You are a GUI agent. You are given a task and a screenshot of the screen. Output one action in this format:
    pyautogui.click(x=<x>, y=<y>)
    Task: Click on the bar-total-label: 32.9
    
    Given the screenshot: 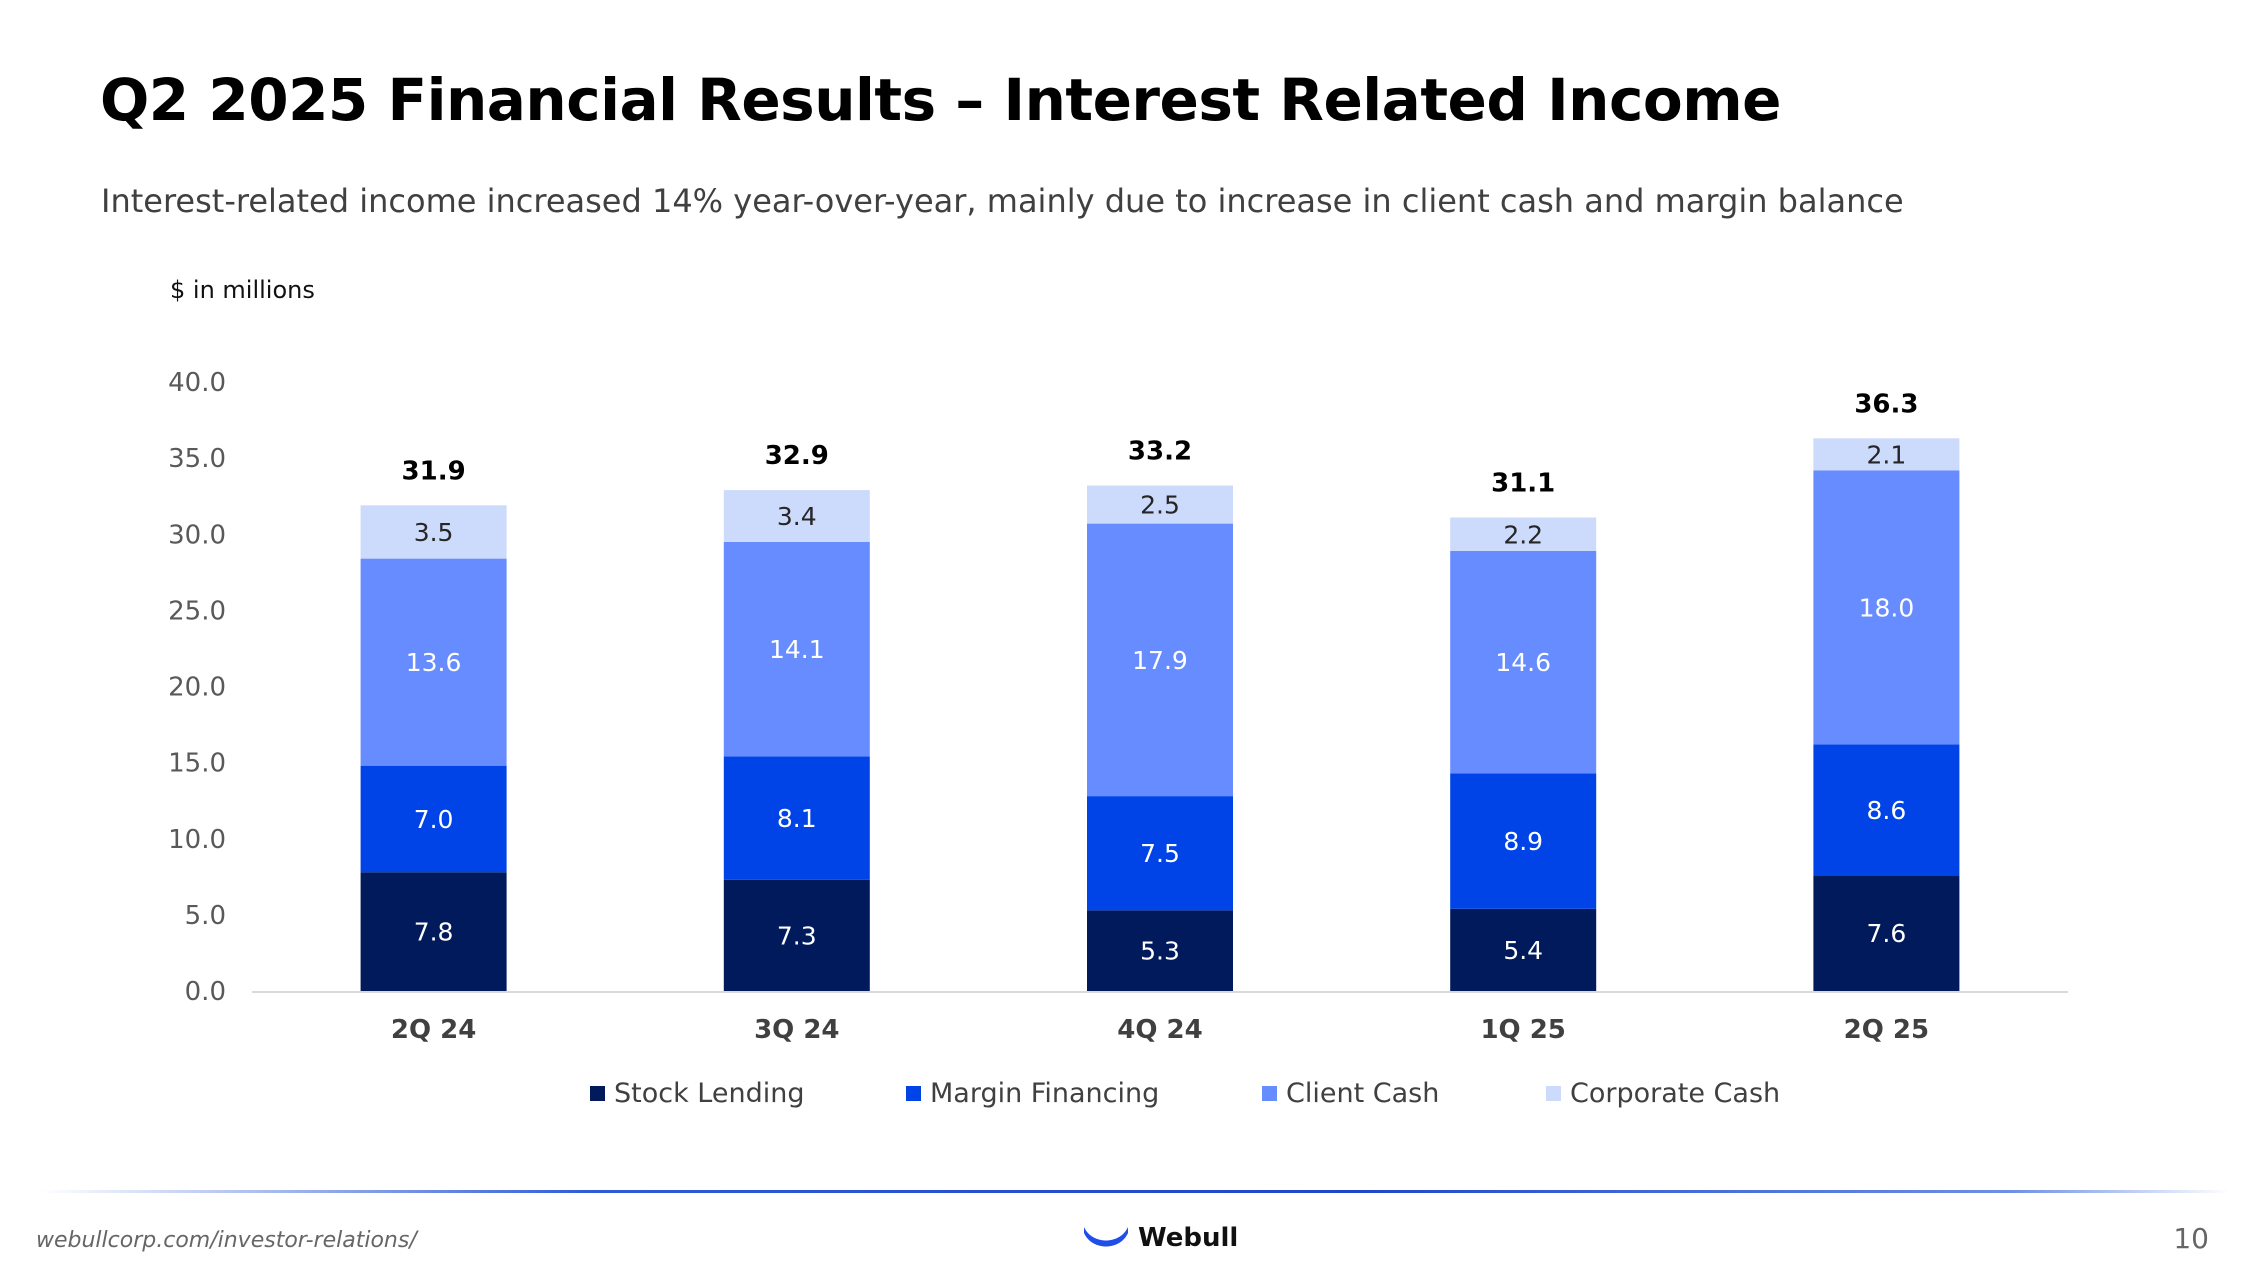 What is the action you would take?
    pyautogui.click(x=797, y=456)
    